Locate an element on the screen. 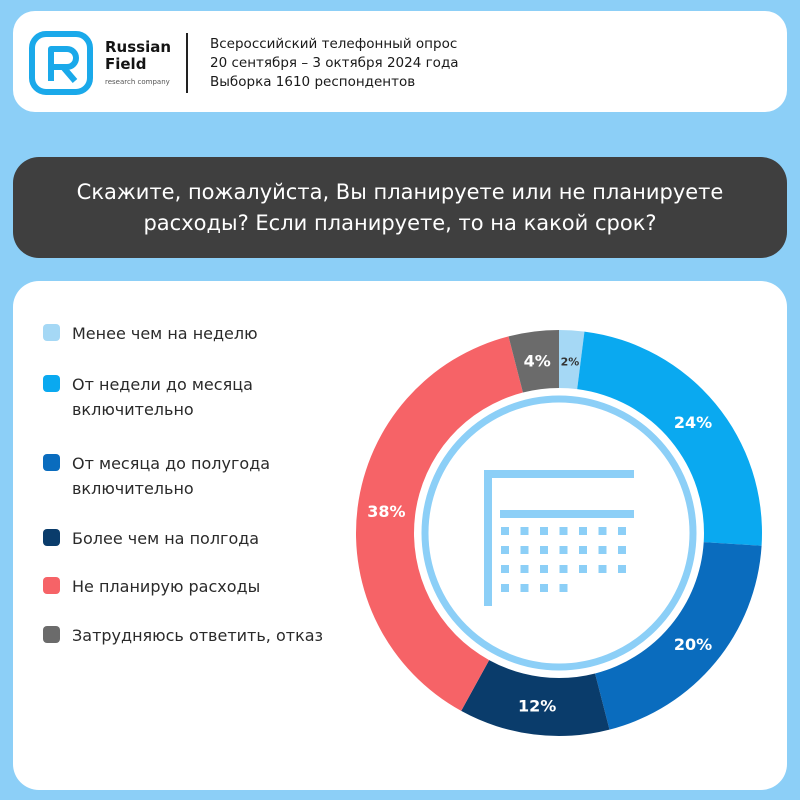 The width and height of the screenshot is (800, 800). legend-item: Не планирую расходы is located at coordinates (203, 586).